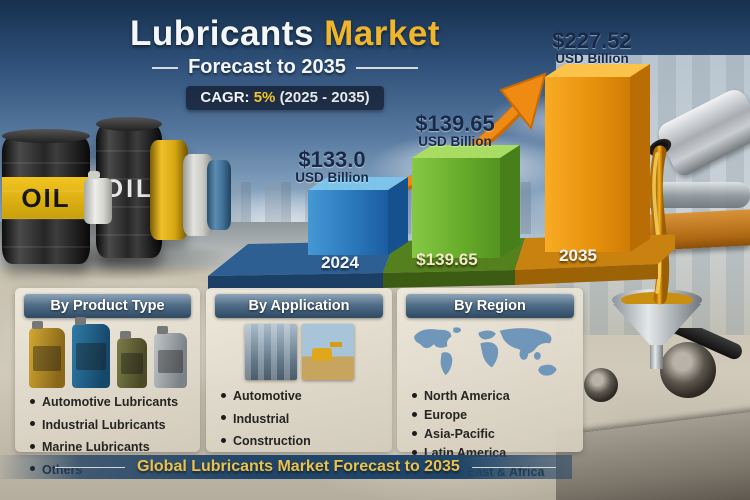 The image size is (750, 500). I want to click on blue-drum, so click(219, 195).